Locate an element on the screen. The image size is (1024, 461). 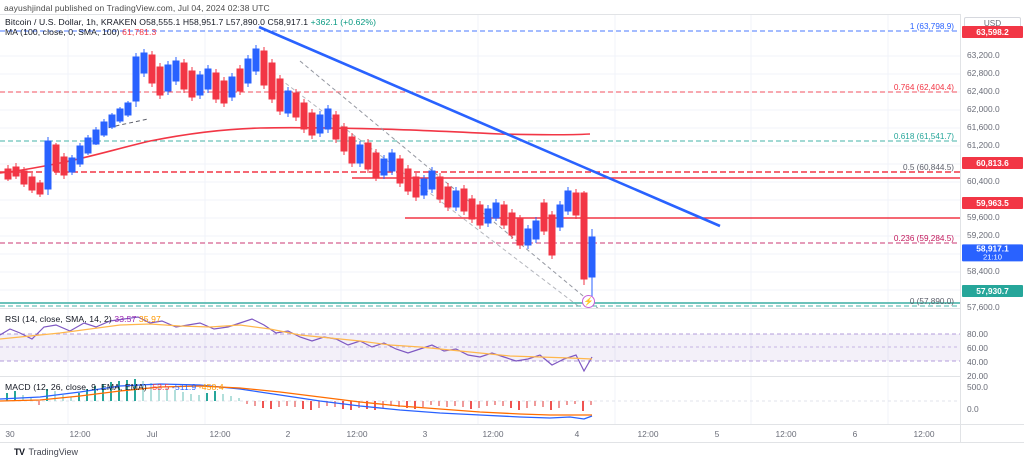
tradingview-brand-name: TradingView is located at coordinates (53, 452).